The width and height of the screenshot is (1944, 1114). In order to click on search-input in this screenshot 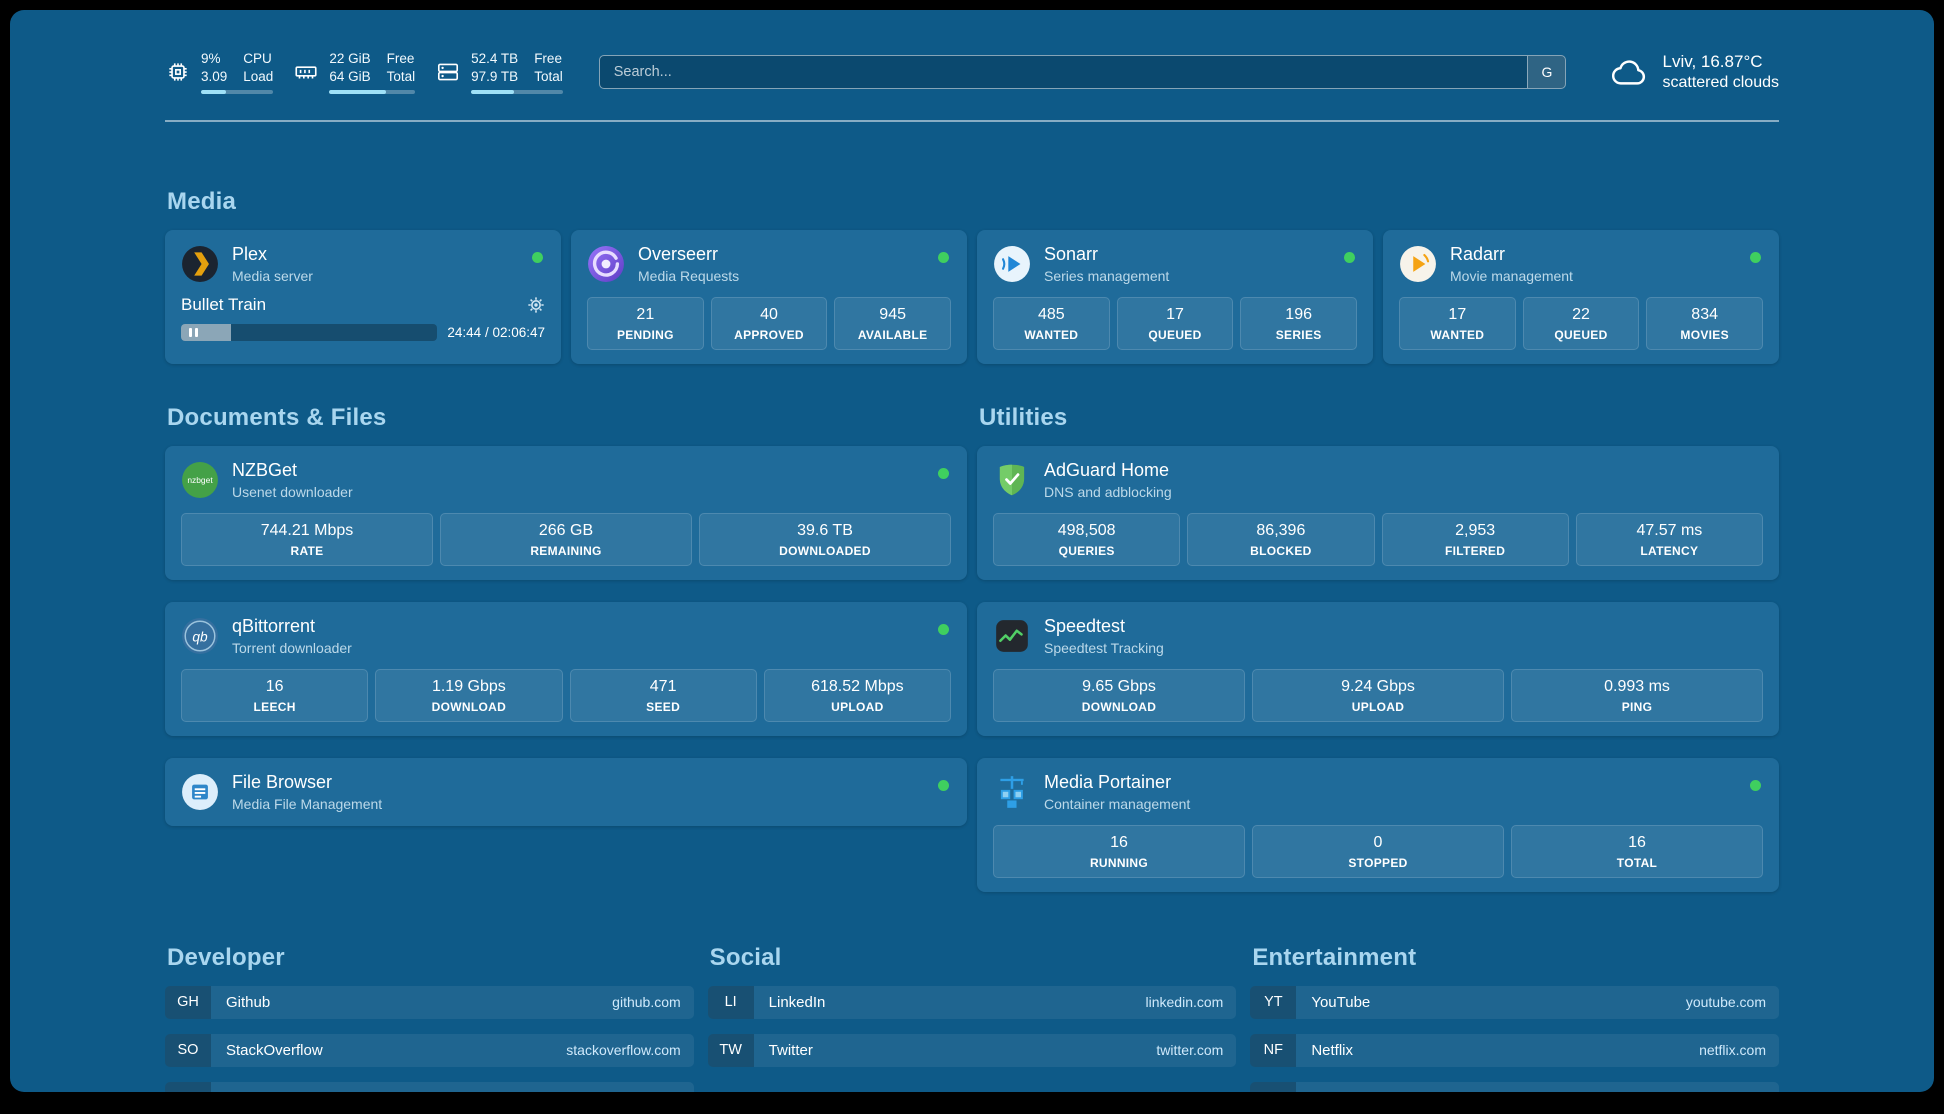, I will do `click(1082, 71)`.